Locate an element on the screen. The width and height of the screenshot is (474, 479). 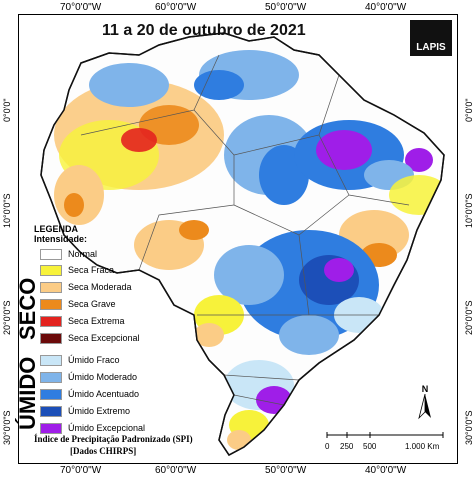
scale-bar: 0 250 500 1.000 Km is located at coordinates (390, 441).